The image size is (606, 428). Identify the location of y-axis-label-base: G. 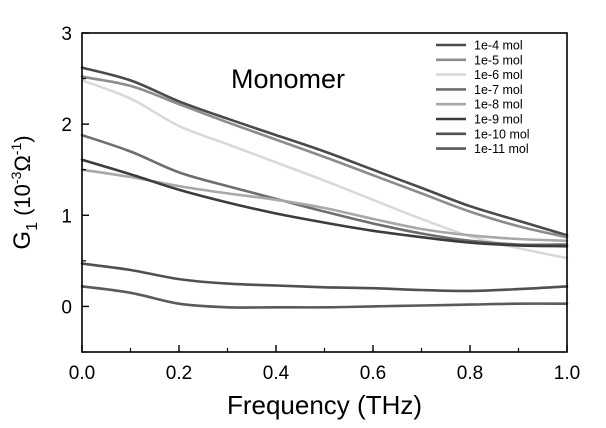
(22, 240).